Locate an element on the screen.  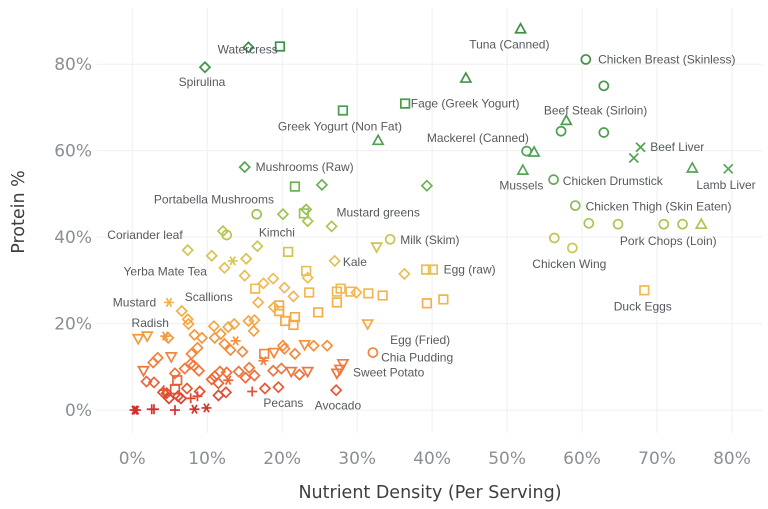
cross-point is located at coordinates (640, 147).